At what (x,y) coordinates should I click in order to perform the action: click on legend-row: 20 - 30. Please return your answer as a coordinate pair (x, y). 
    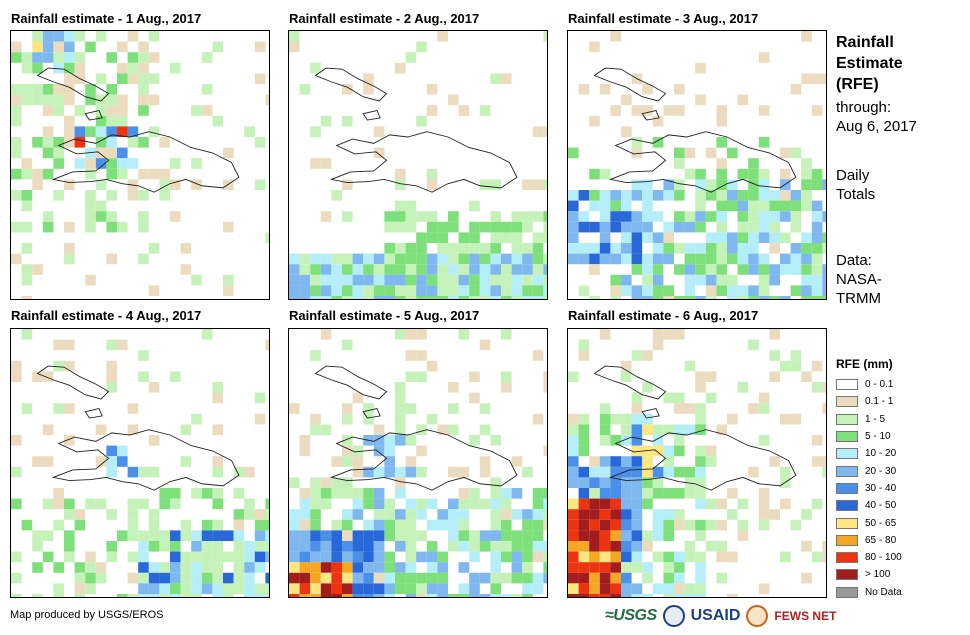
    Looking at the image, I should click on (869, 470).